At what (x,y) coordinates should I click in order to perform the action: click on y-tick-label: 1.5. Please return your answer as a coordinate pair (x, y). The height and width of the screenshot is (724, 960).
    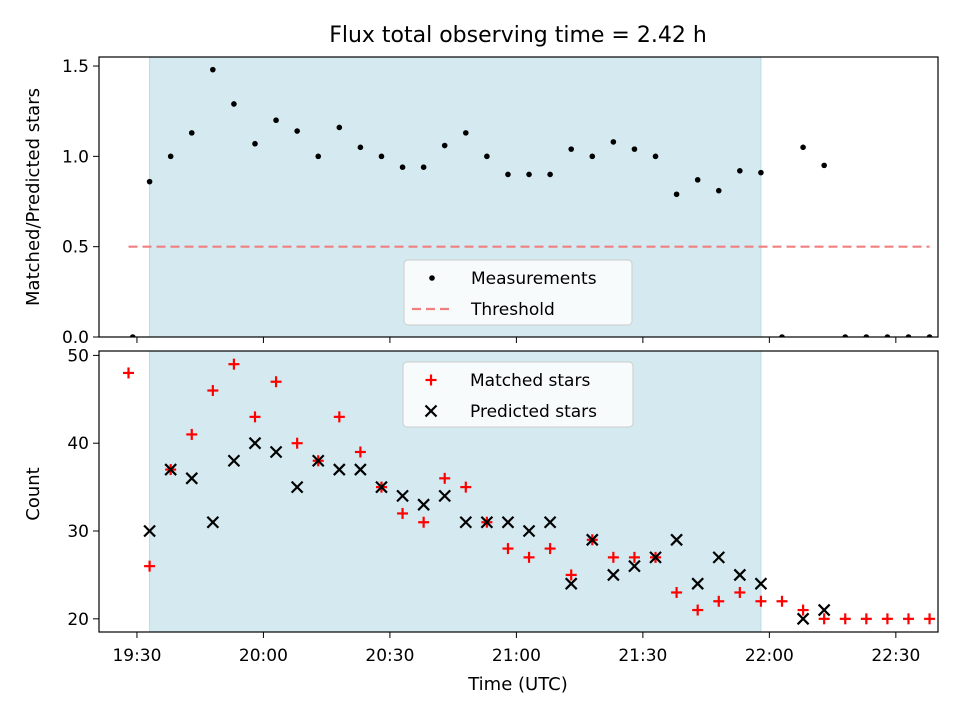
    Looking at the image, I should click on (75, 67).